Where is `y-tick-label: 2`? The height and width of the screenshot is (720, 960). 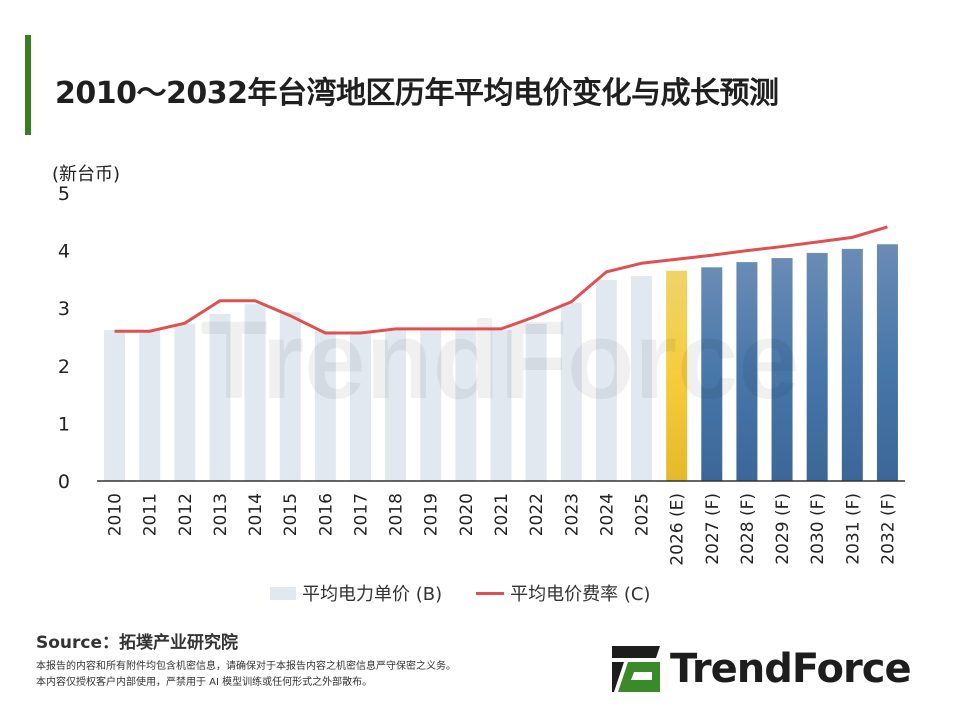
y-tick-label: 2 is located at coordinates (64, 367).